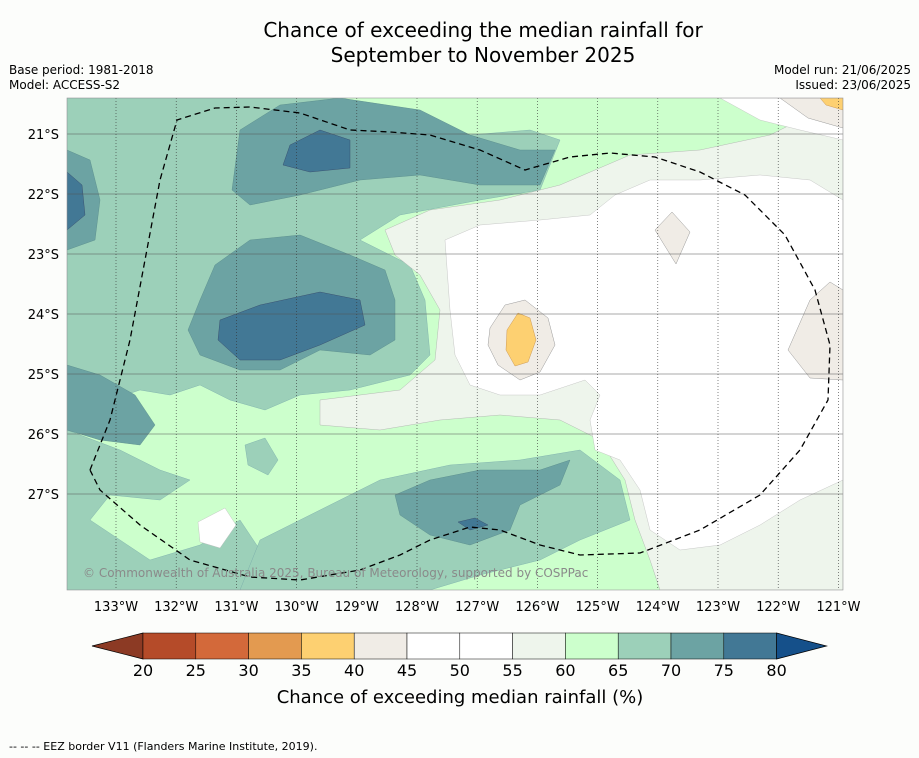 The height and width of the screenshot is (758, 919). Describe the element at coordinates (483, 55) in the screenshot. I see `title-line-2: September to November 2025` at that location.